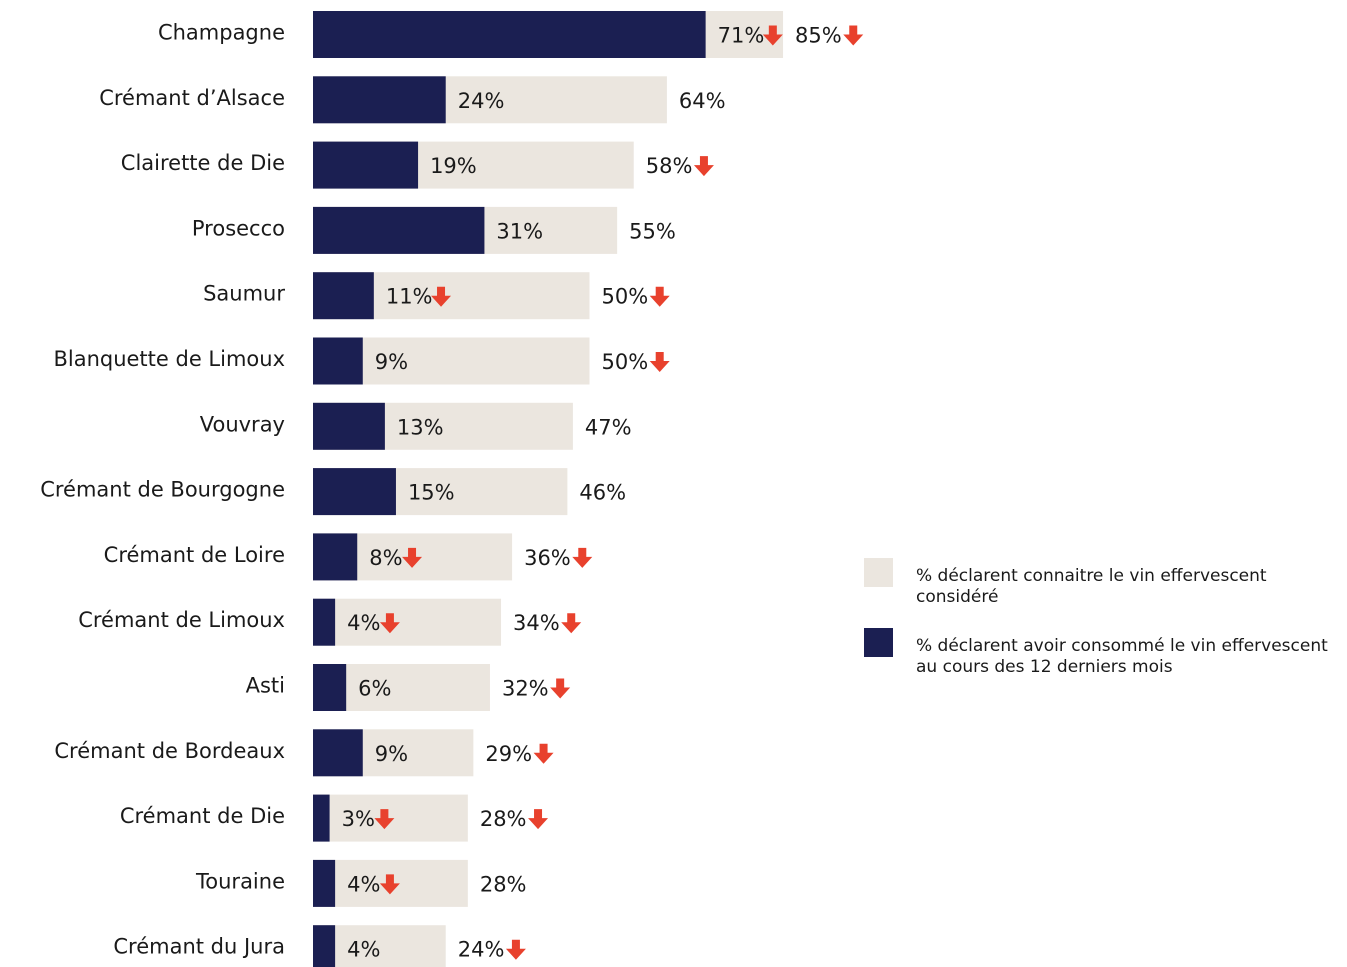 Image resolution: width=1347 pixels, height=967 pixels. Describe the element at coordinates (194, 555) in the screenshot. I see `category-label: Crémant de Loire` at that location.